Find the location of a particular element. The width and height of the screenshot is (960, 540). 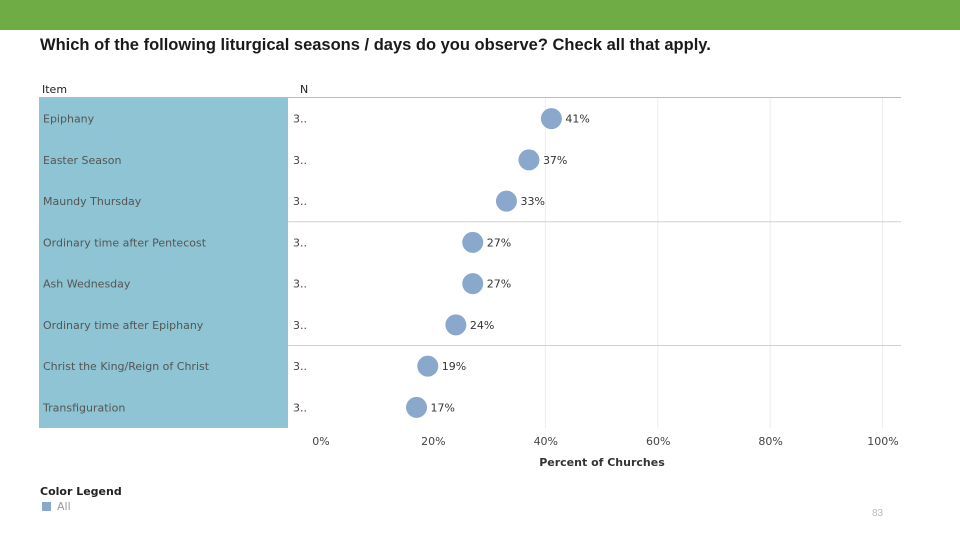

data-label: 17% is located at coordinates (443, 407).